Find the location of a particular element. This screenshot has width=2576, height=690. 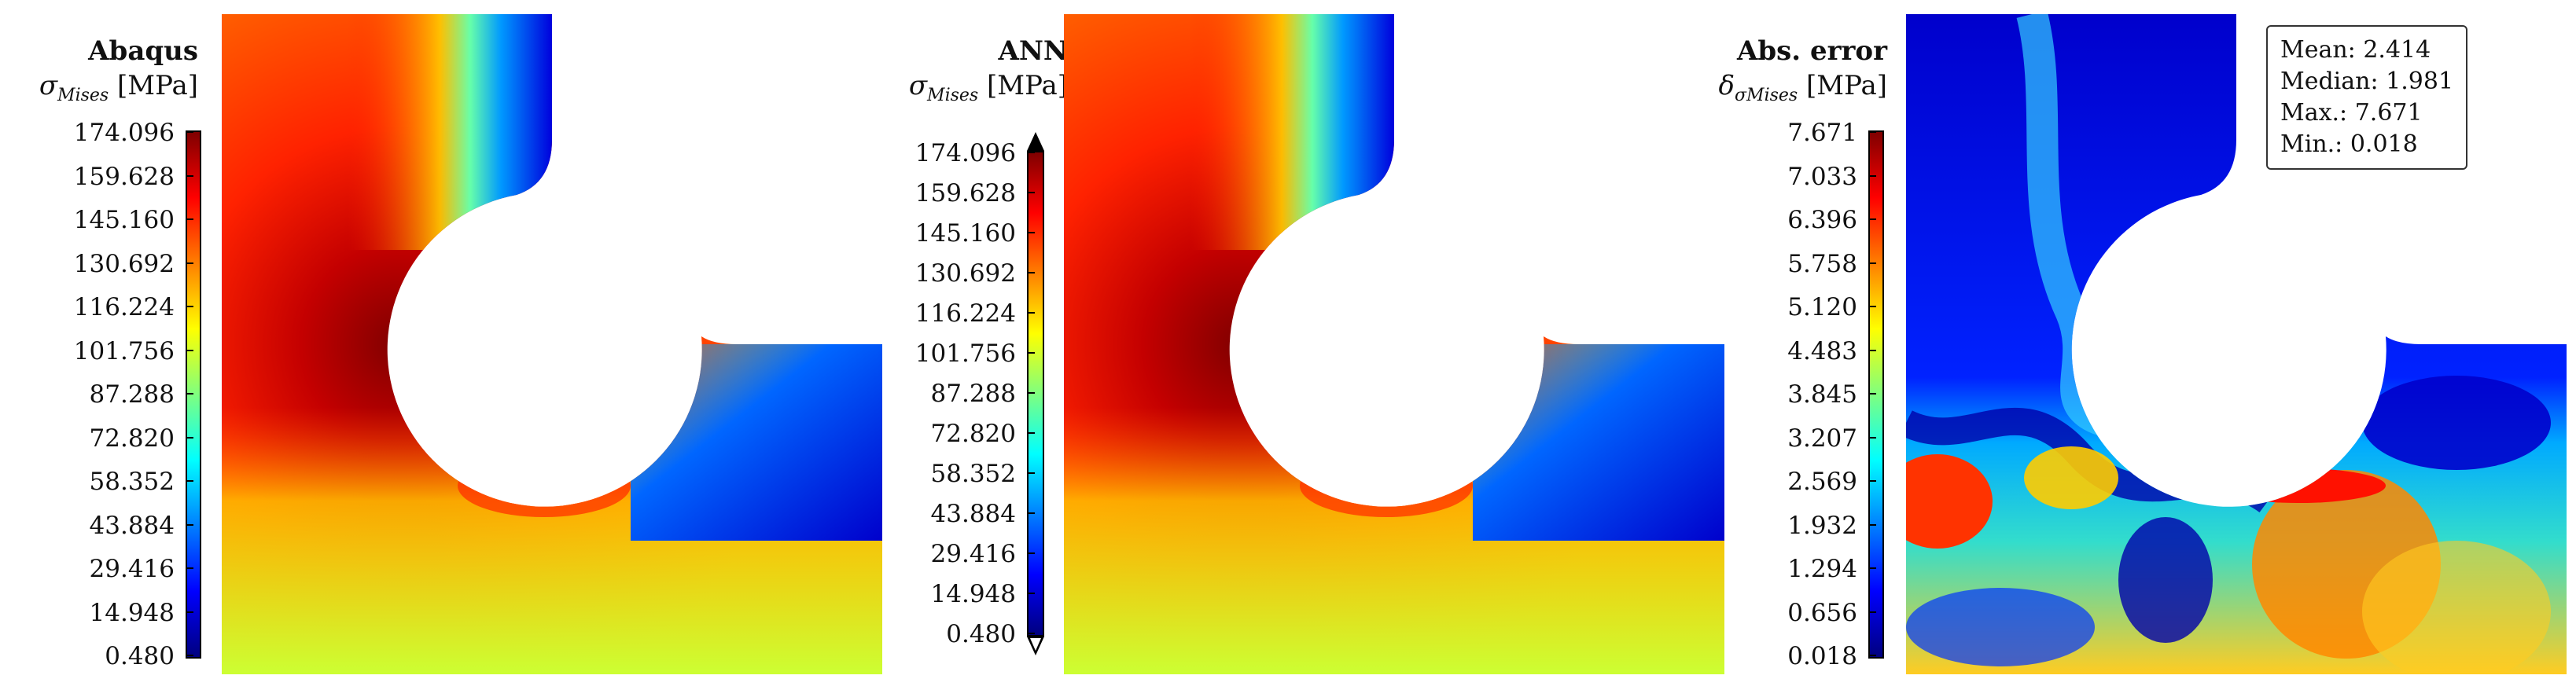

quantity-label: δσMises [MPa] is located at coordinates (1803, 87).